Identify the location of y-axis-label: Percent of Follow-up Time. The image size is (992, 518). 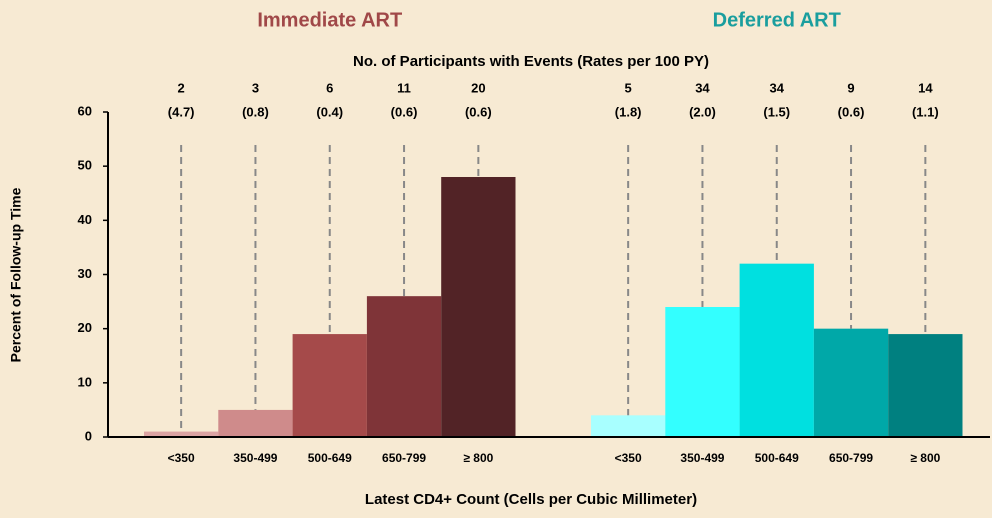
(16, 274).